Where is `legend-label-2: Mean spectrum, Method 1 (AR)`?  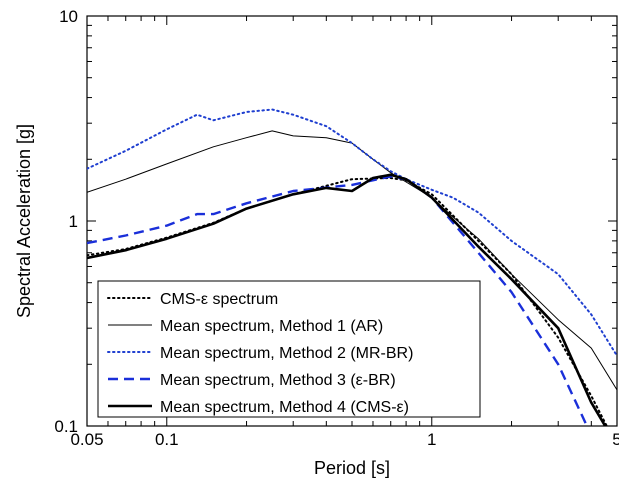
legend-label-2: Mean spectrum, Method 1 (AR) is located at coordinates (271, 326).